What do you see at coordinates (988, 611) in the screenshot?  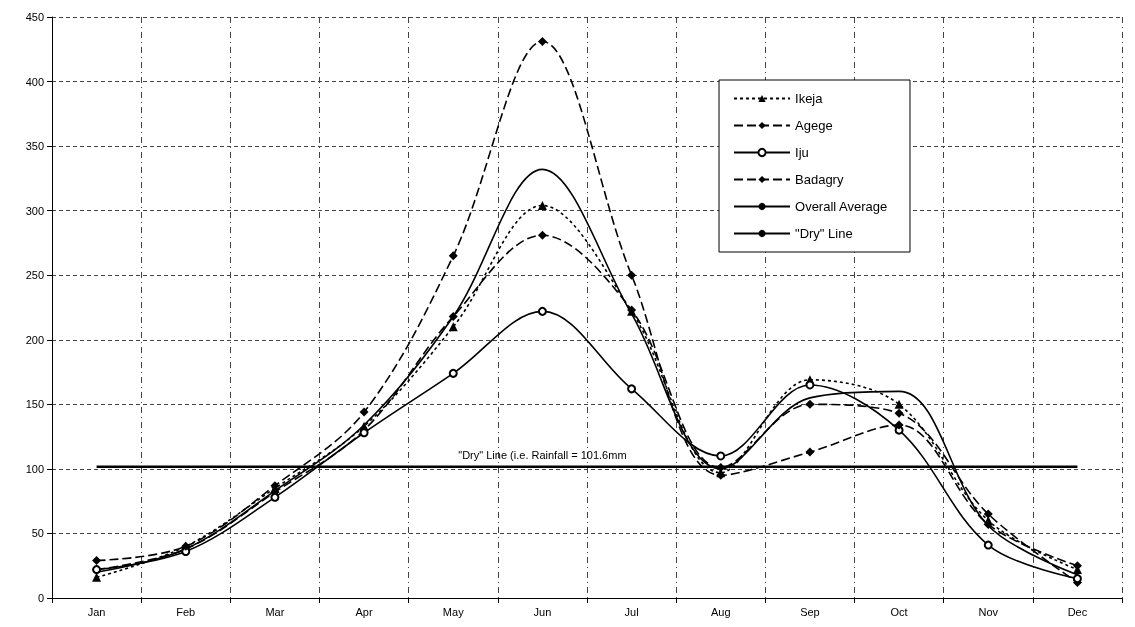 I see `x-tick-label: Nov` at bounding box center [988, 611].